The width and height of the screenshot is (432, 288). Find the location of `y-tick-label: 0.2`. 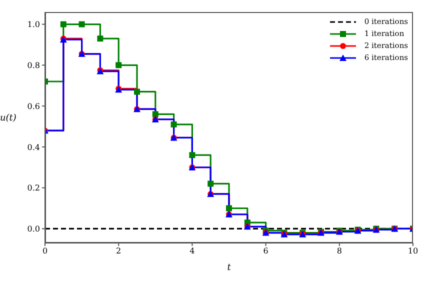

y-tick-label: 0.2 is located at coordinates (33, 188).